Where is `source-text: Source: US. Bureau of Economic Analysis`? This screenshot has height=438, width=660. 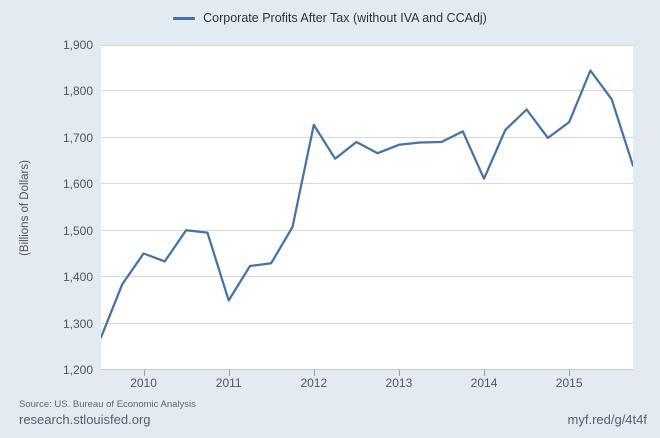
source-text: Source: US. Bureau of Economic Analysis is located at coordinates (107, 404).